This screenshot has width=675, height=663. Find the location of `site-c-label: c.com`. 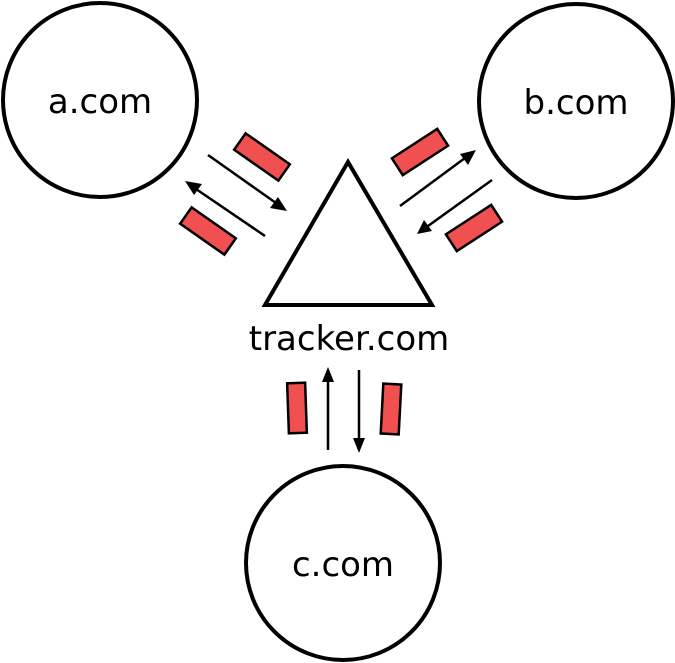

site-c-label: c.com is located at coordinates (343, 565).